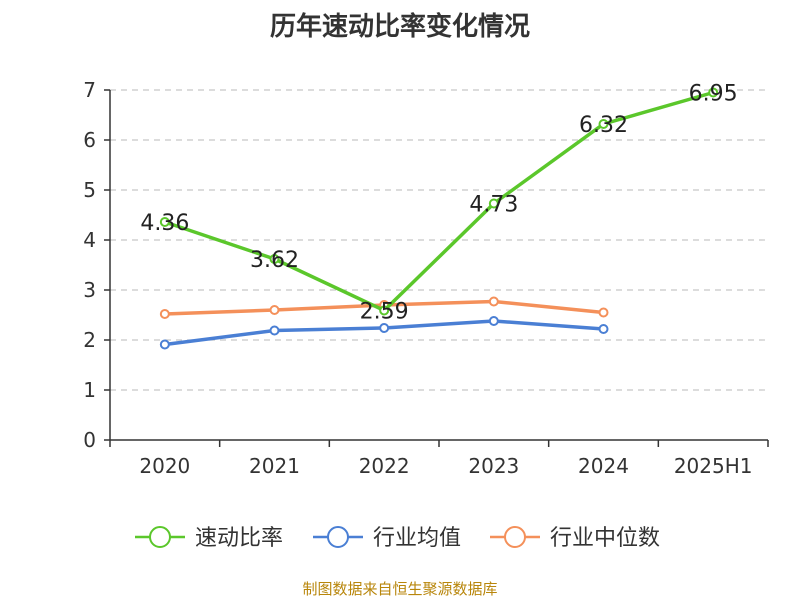 The width and height of the screenshot is (800, 600). What do you see at coordinates (605, 538) in the screenshot?
I see `legend-label: 行业中位数` at bounding box center [605, 538].